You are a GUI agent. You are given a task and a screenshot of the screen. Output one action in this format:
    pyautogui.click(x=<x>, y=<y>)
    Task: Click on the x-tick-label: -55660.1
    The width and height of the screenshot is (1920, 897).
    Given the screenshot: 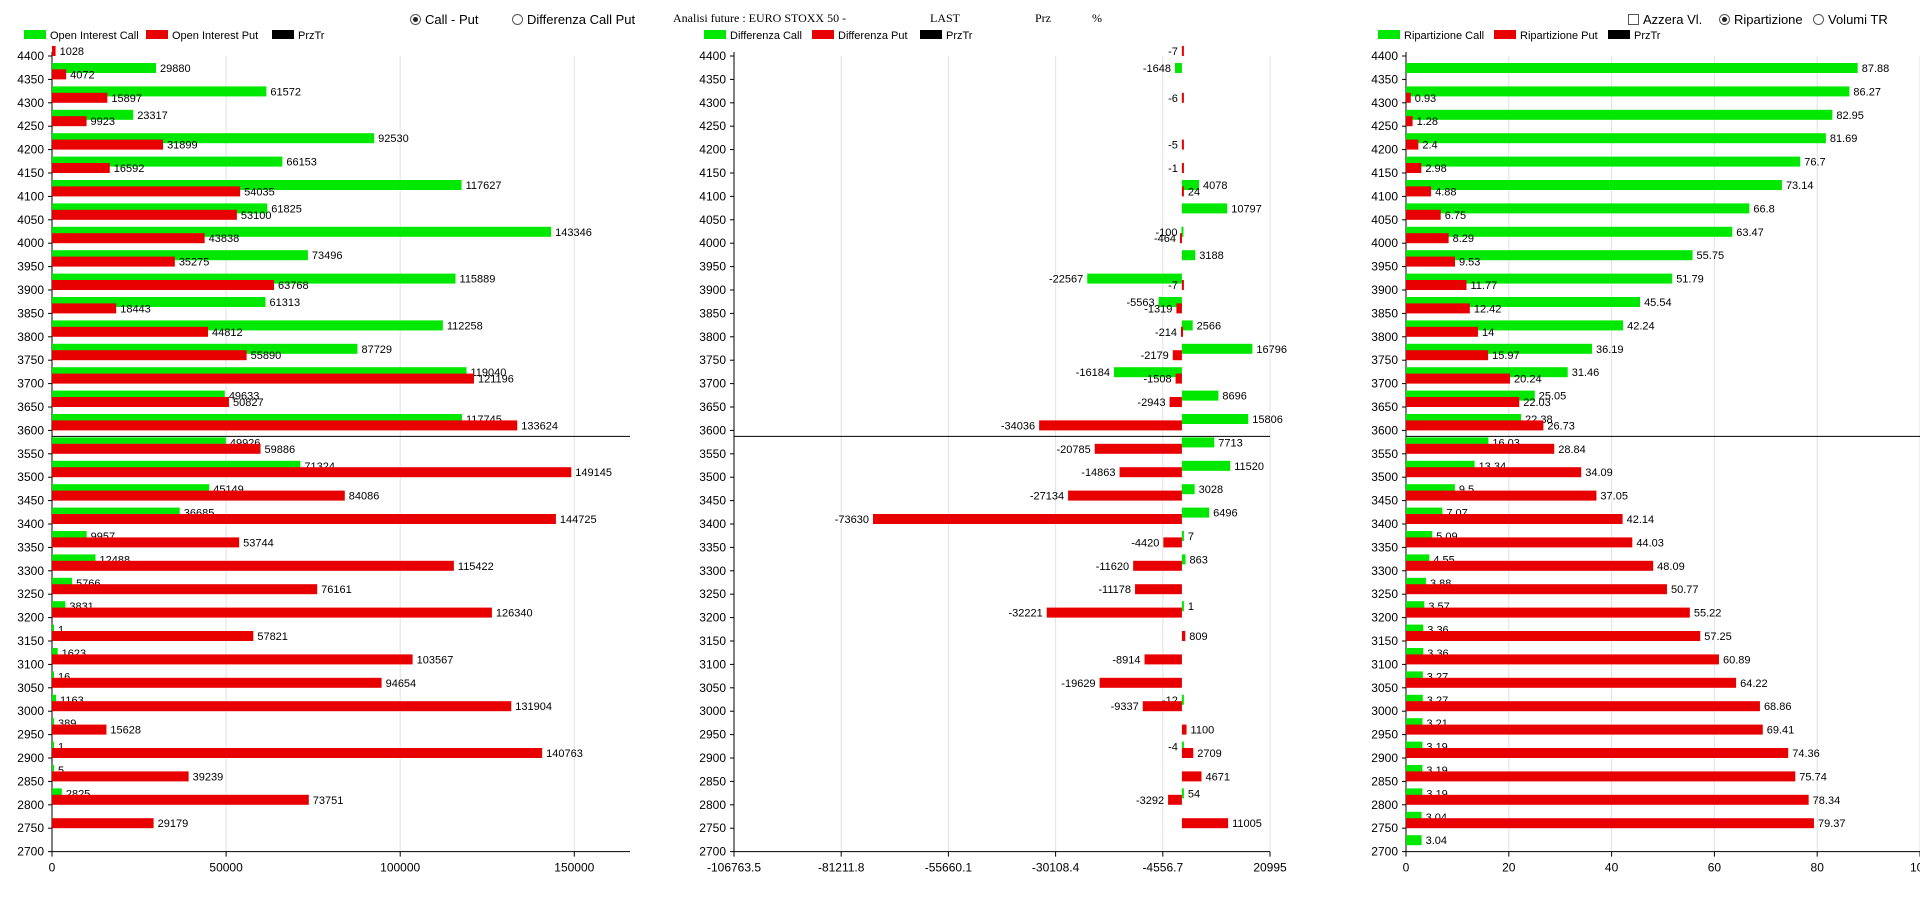 What is the action you would take?
    pyautogui.click(x=949, y=868)
    